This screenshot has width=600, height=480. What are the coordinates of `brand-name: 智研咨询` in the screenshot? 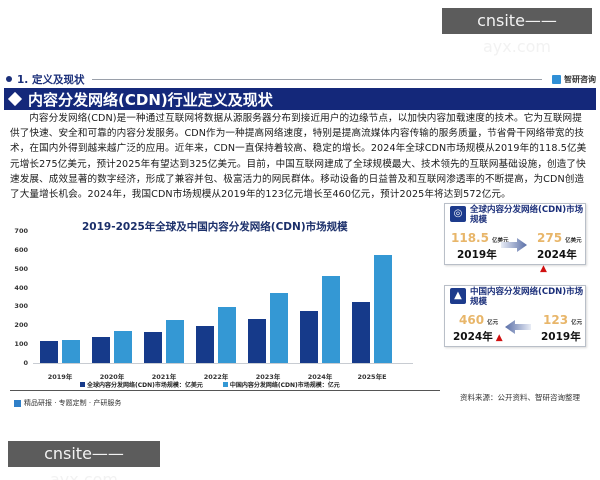 It's located at (580, 79).